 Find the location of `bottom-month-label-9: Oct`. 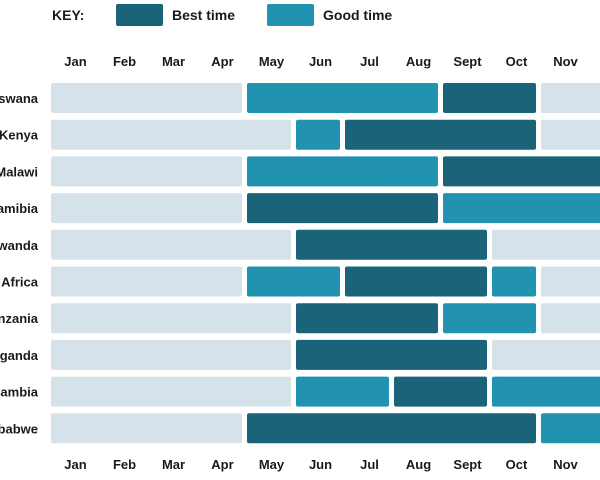

bottom-month-label-9: Oct is located at coordinates (517, 464).